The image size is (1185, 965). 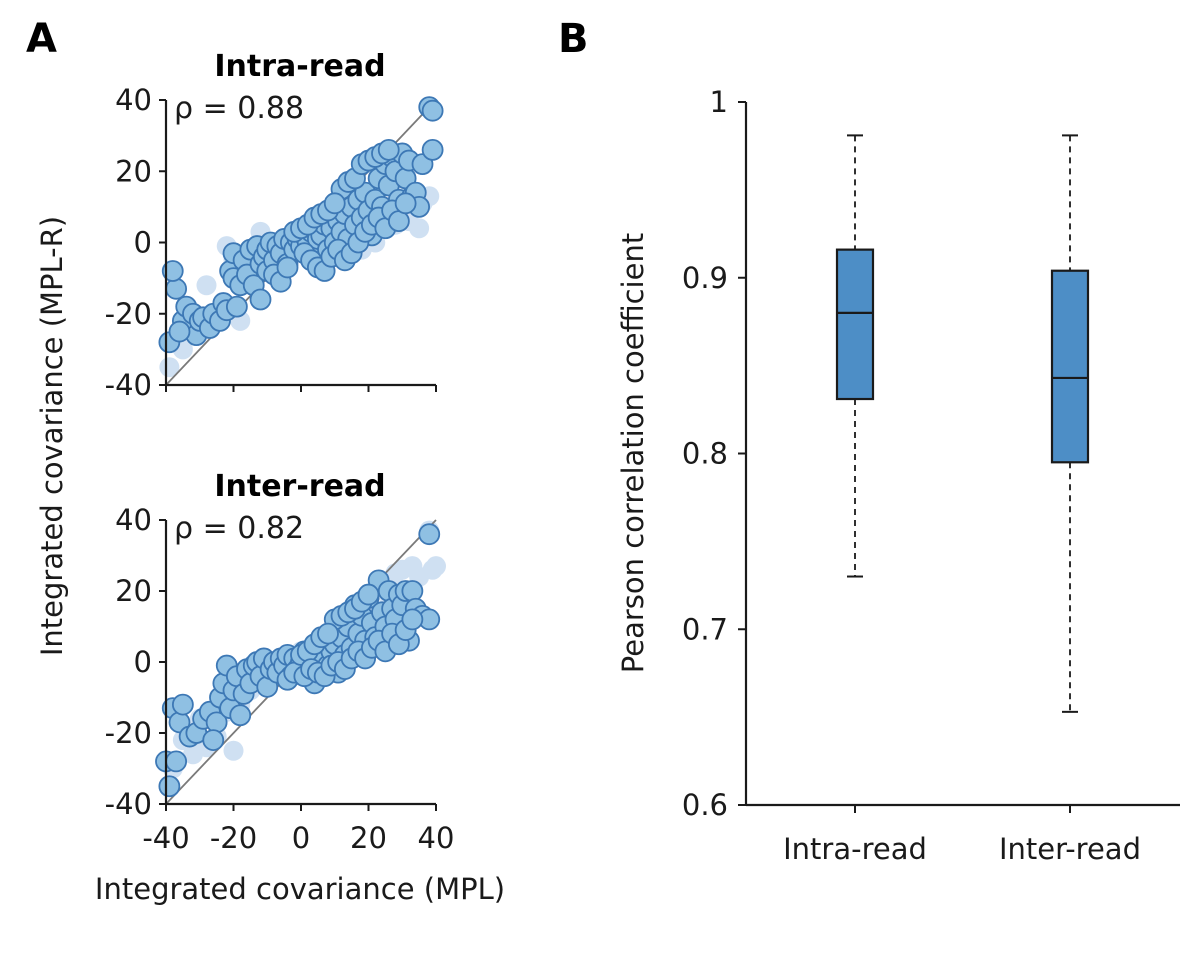 What do you see at coordinates (436, 838) in the screenshot?
I see `x-tick-label: 40` at bounding box center [436, 838].